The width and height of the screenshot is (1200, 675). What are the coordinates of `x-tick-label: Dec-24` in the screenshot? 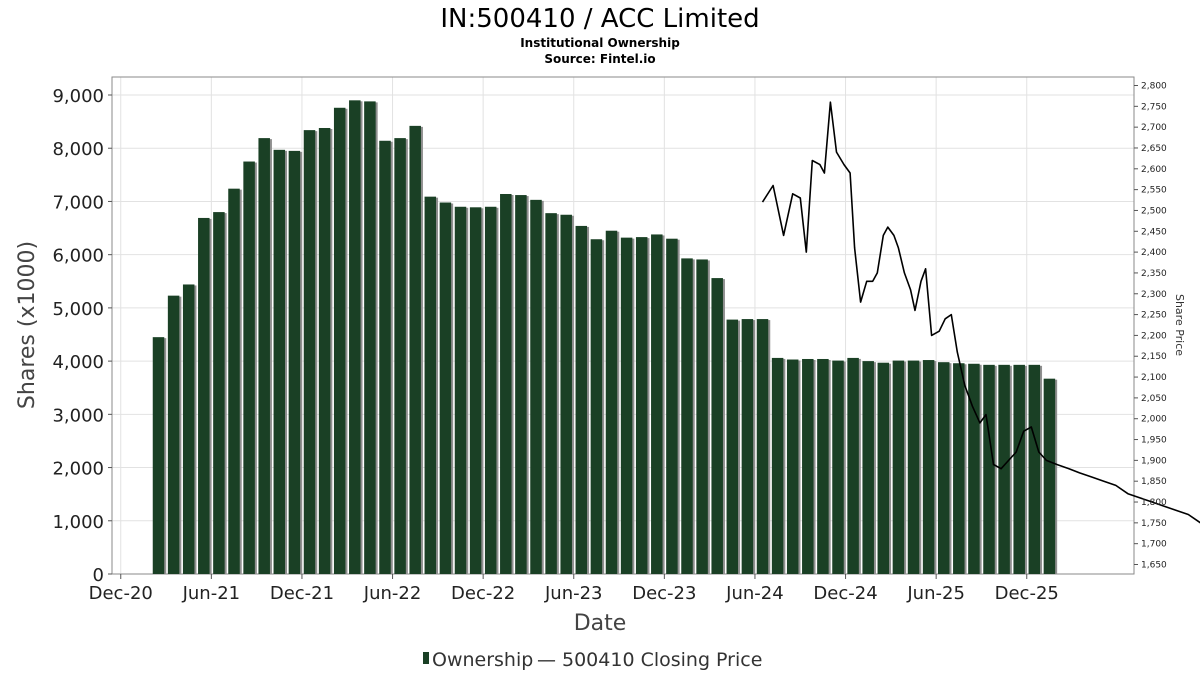 It's located at (845, 593).